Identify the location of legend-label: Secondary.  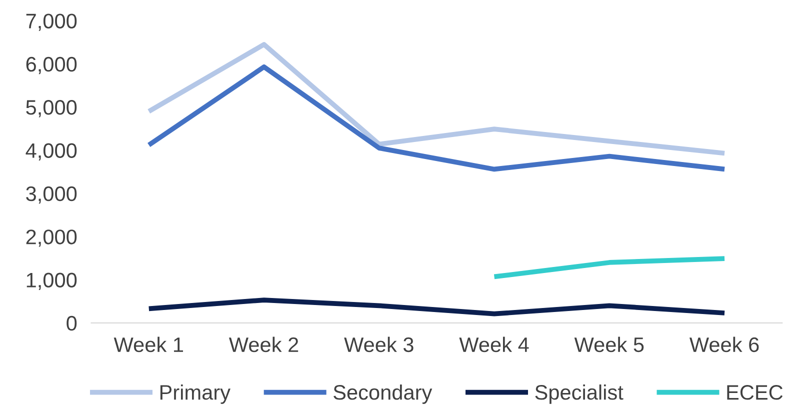
(383, 394).